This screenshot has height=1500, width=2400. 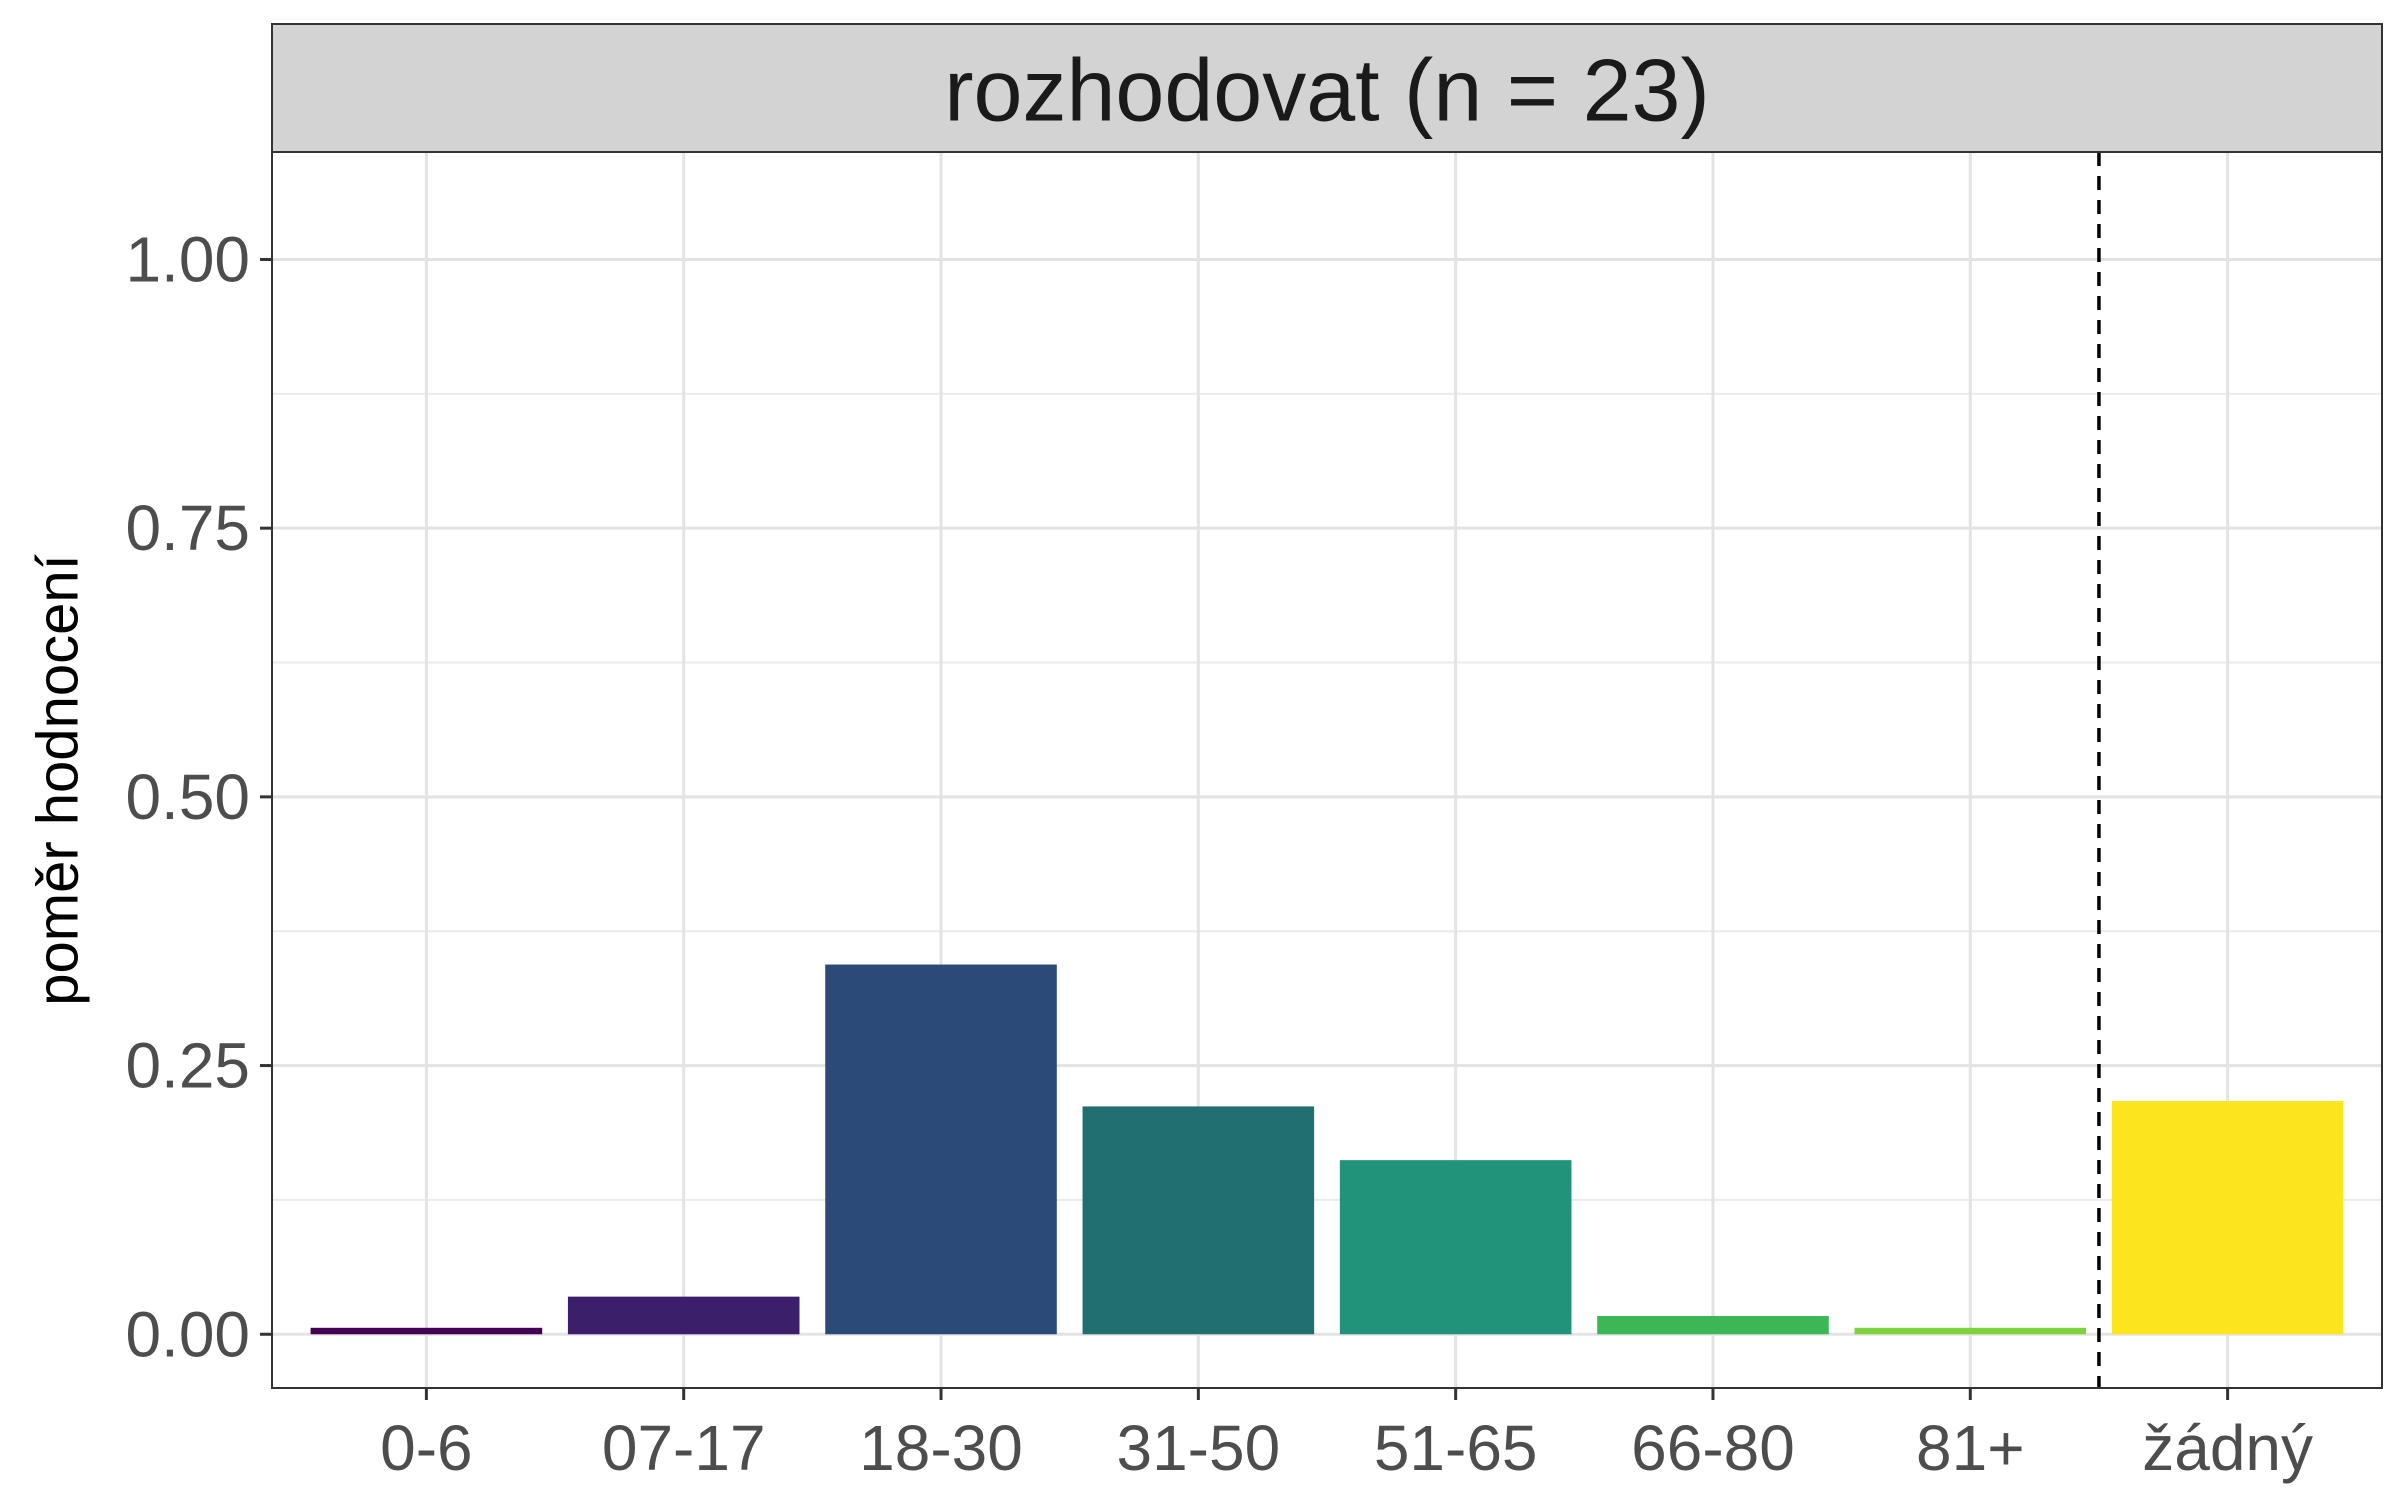 I want to click on x-tick-label: 0-6, so click(x=426, y=1448).